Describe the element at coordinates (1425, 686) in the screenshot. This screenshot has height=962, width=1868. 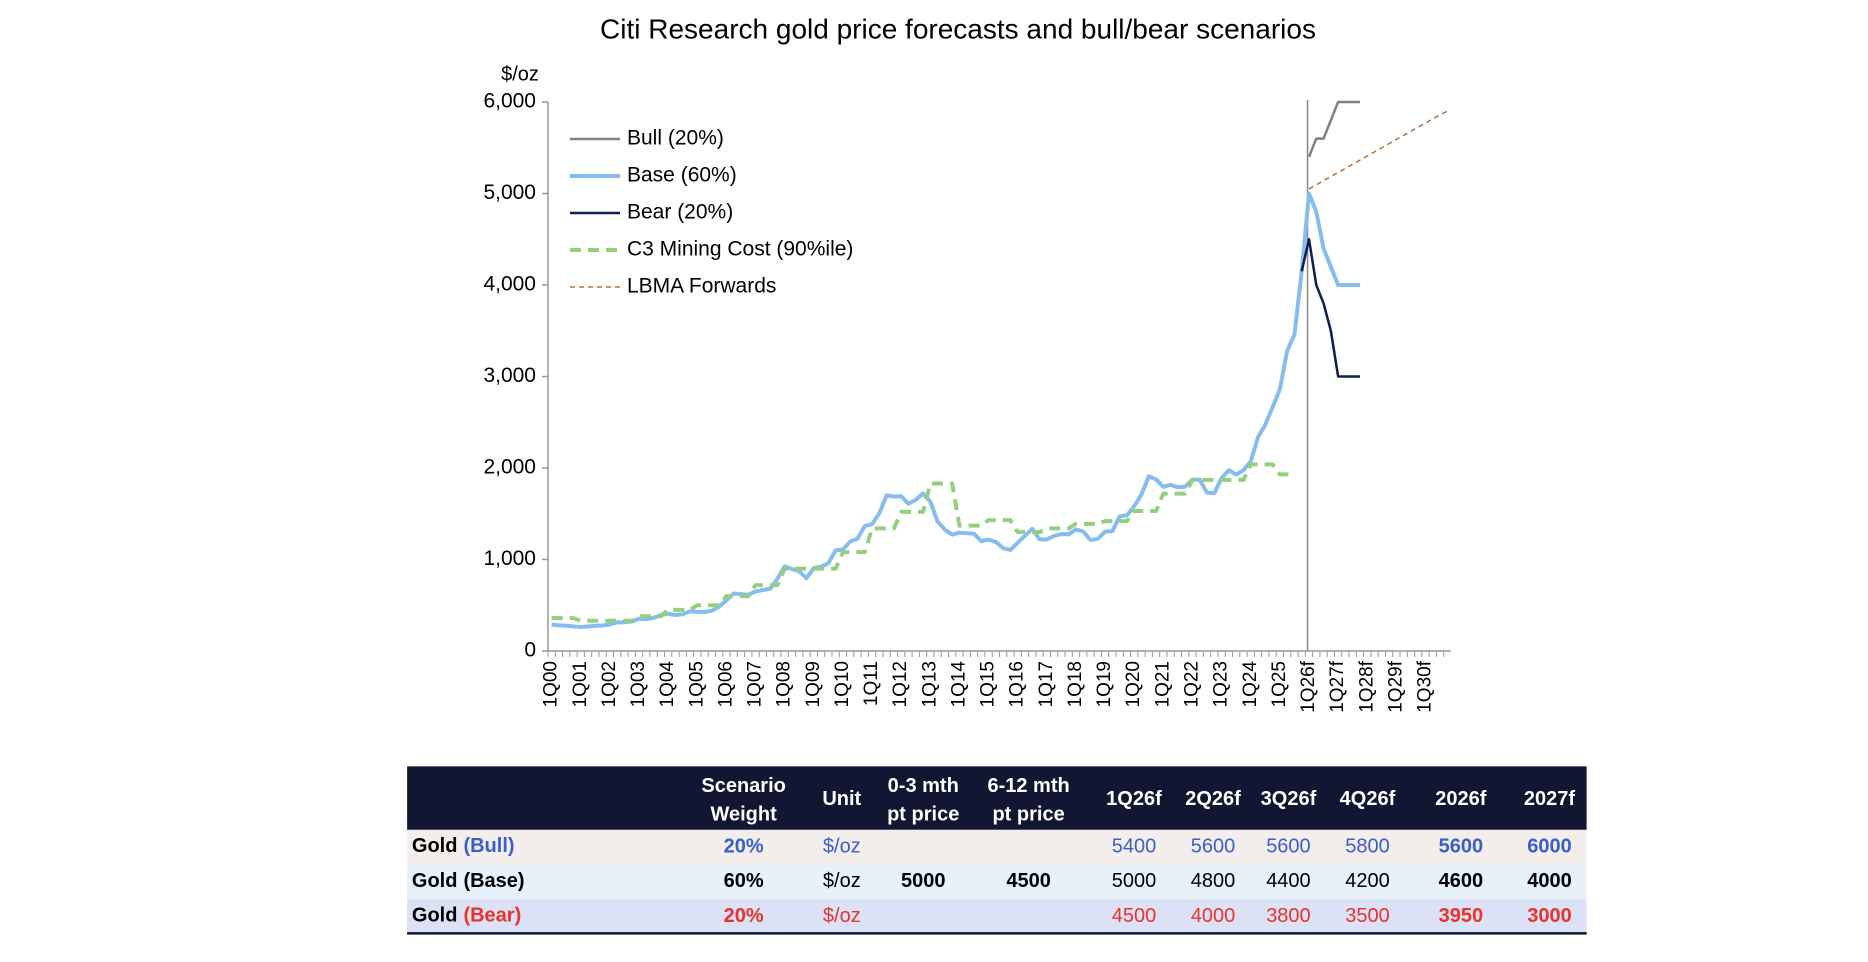
I see `x-tick-label: 1Q30f` at that location.